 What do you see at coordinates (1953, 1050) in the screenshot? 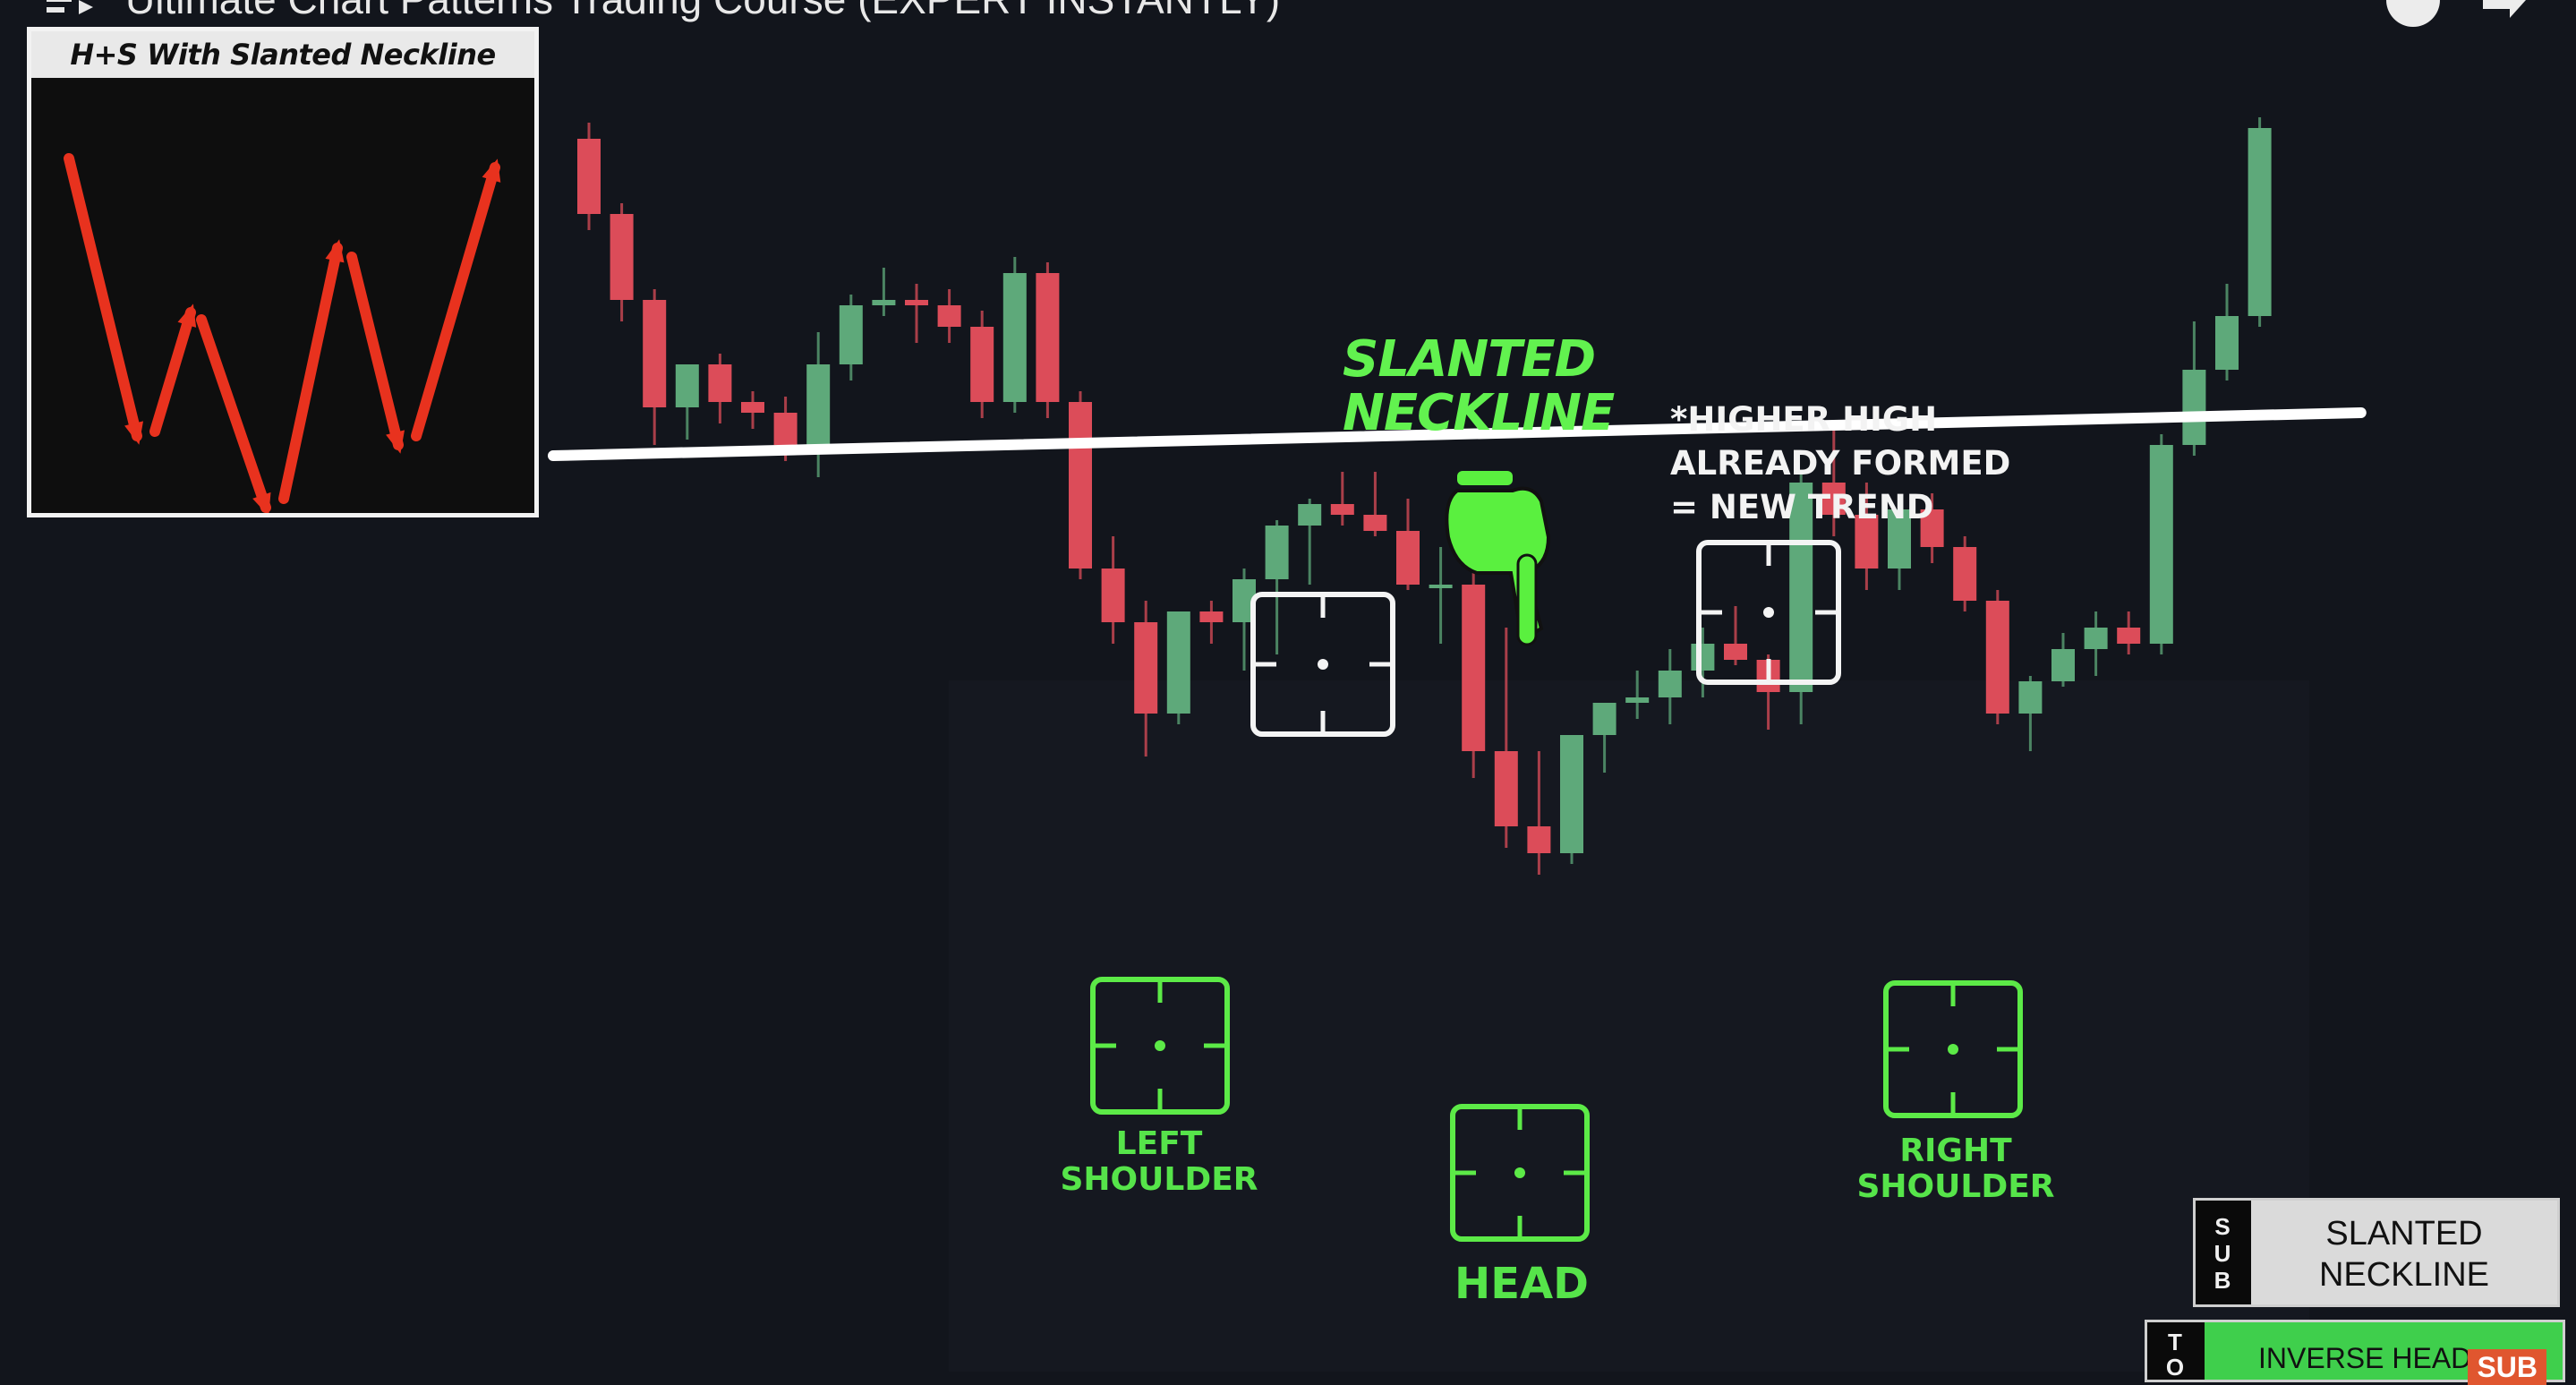
I see `right-shoulder-target-dot` at bounding box center [1953, 1050].